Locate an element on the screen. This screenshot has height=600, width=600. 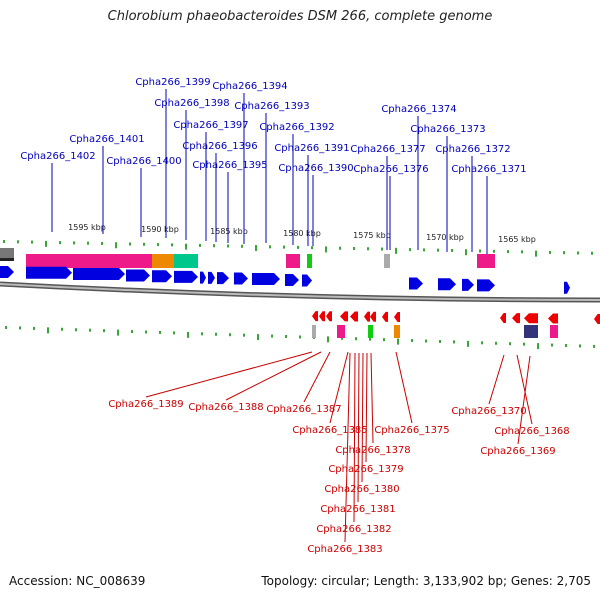
forward-gene-label: Cpha266_1394 is located at coordinates (249, 86).